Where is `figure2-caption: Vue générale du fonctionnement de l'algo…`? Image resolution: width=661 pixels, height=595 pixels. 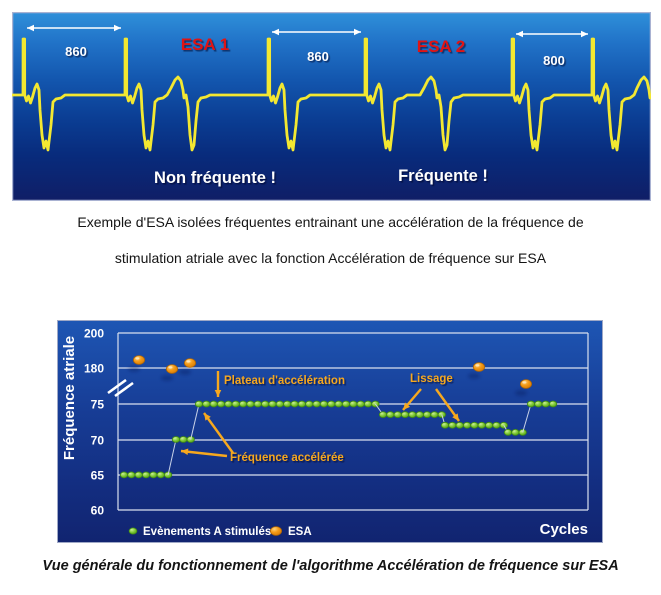
figure2-caption: Vue générale du fonctionnement de l'algo… is located at coordinates (330, 566).